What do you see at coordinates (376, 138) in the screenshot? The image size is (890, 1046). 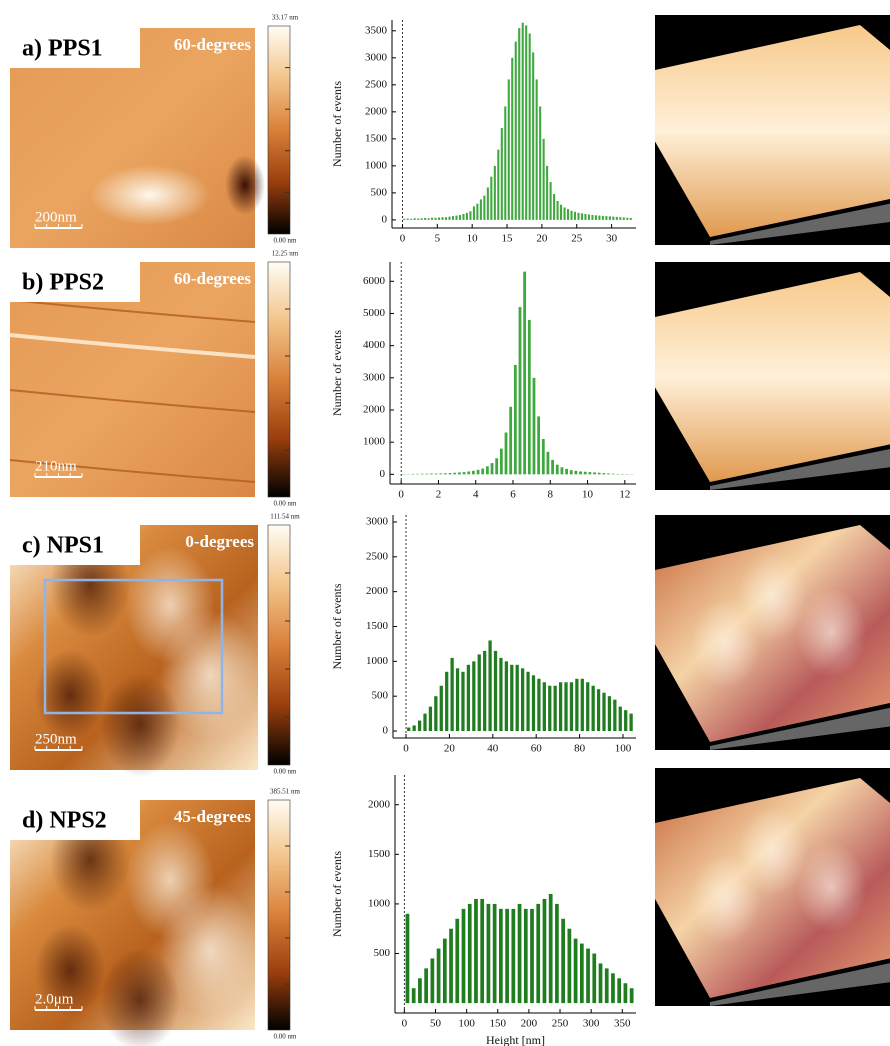 I see `y-tick-label: 1500` at bounding box center [376, 138].